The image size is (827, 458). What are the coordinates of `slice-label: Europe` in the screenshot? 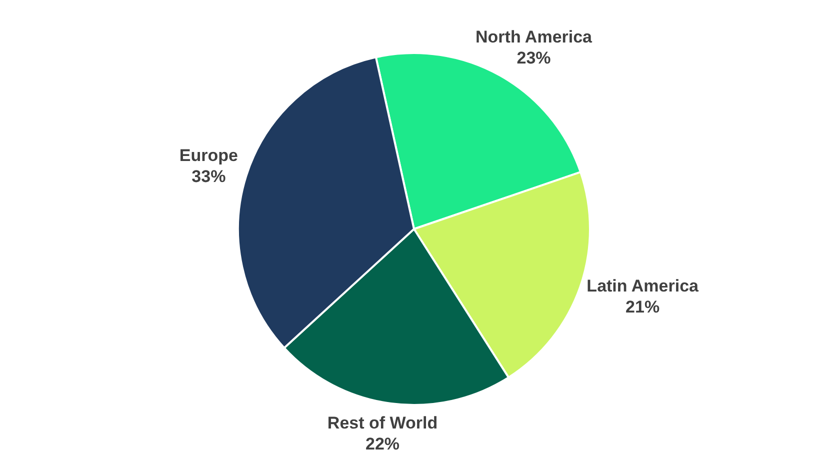 It's located at (208, 155).